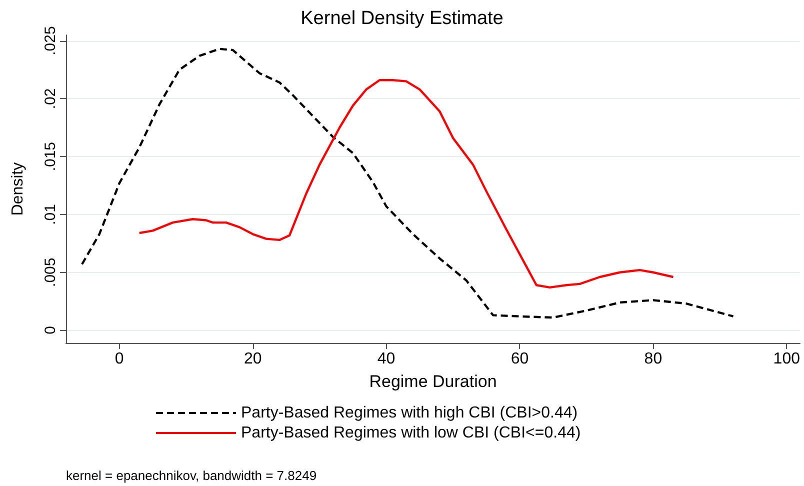 This screenshot has width=804, height=486. I want to click on x-tick-label: 0, so click(119, 359).